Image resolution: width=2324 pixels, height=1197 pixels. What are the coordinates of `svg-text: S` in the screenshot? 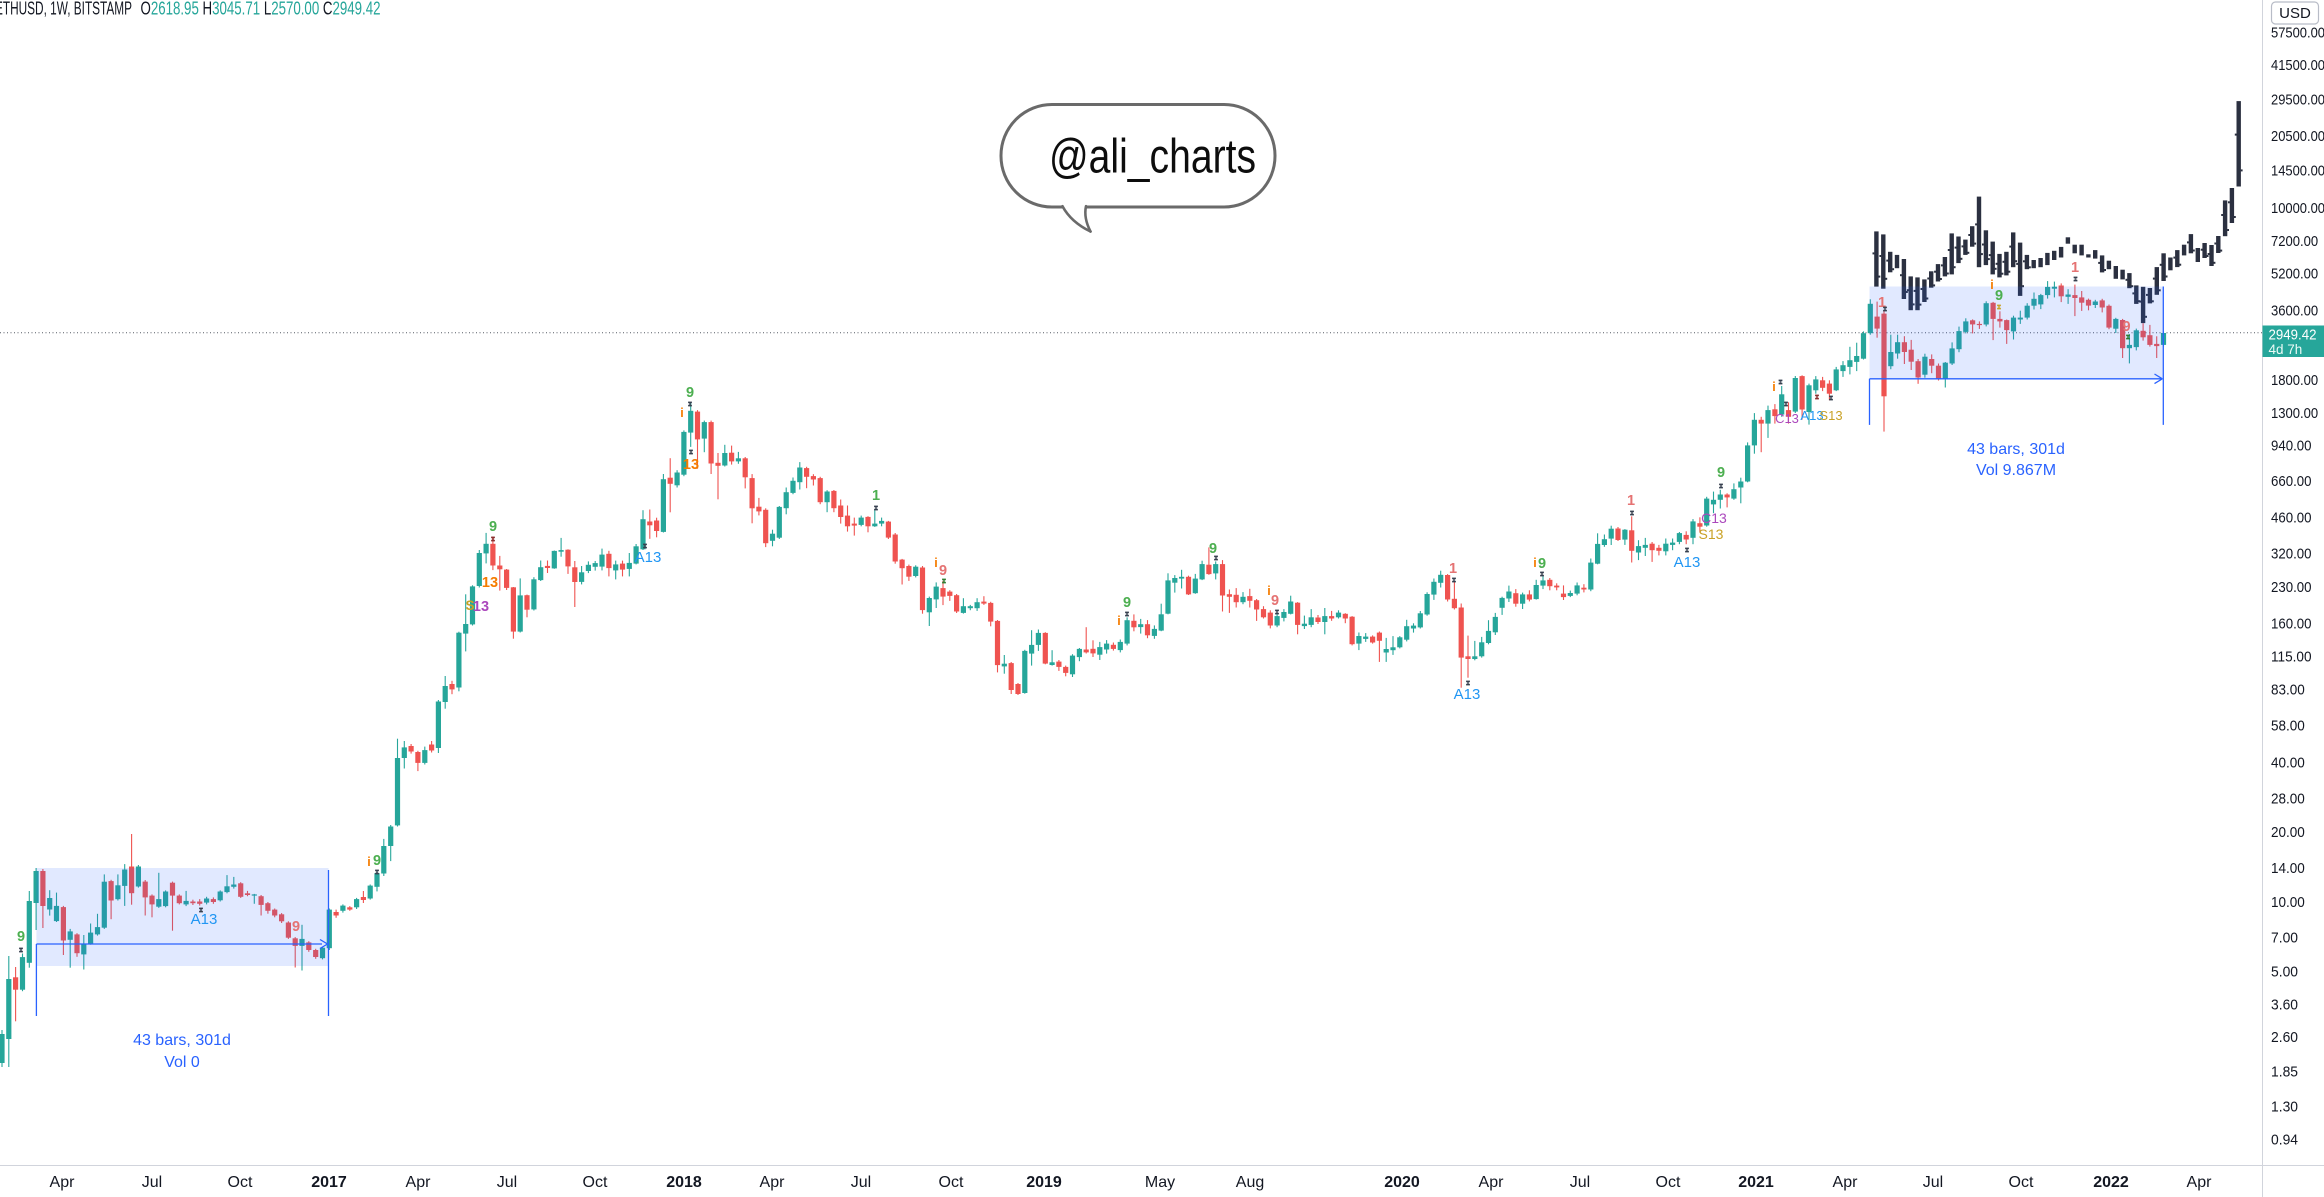 It's located at (469, 605).